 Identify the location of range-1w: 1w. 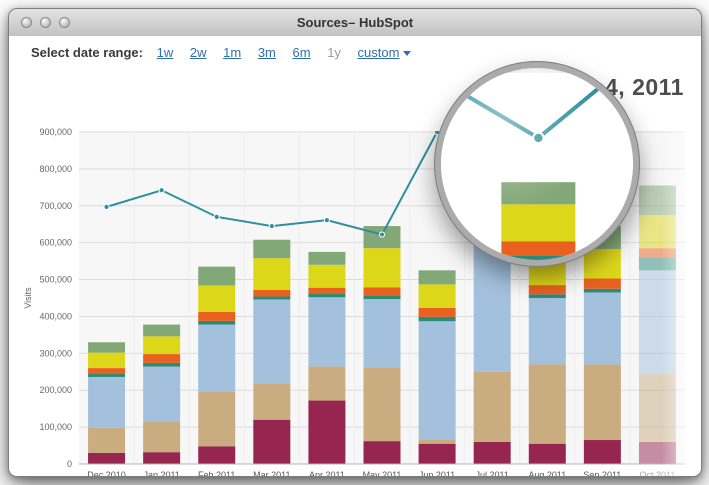
(165, 52).